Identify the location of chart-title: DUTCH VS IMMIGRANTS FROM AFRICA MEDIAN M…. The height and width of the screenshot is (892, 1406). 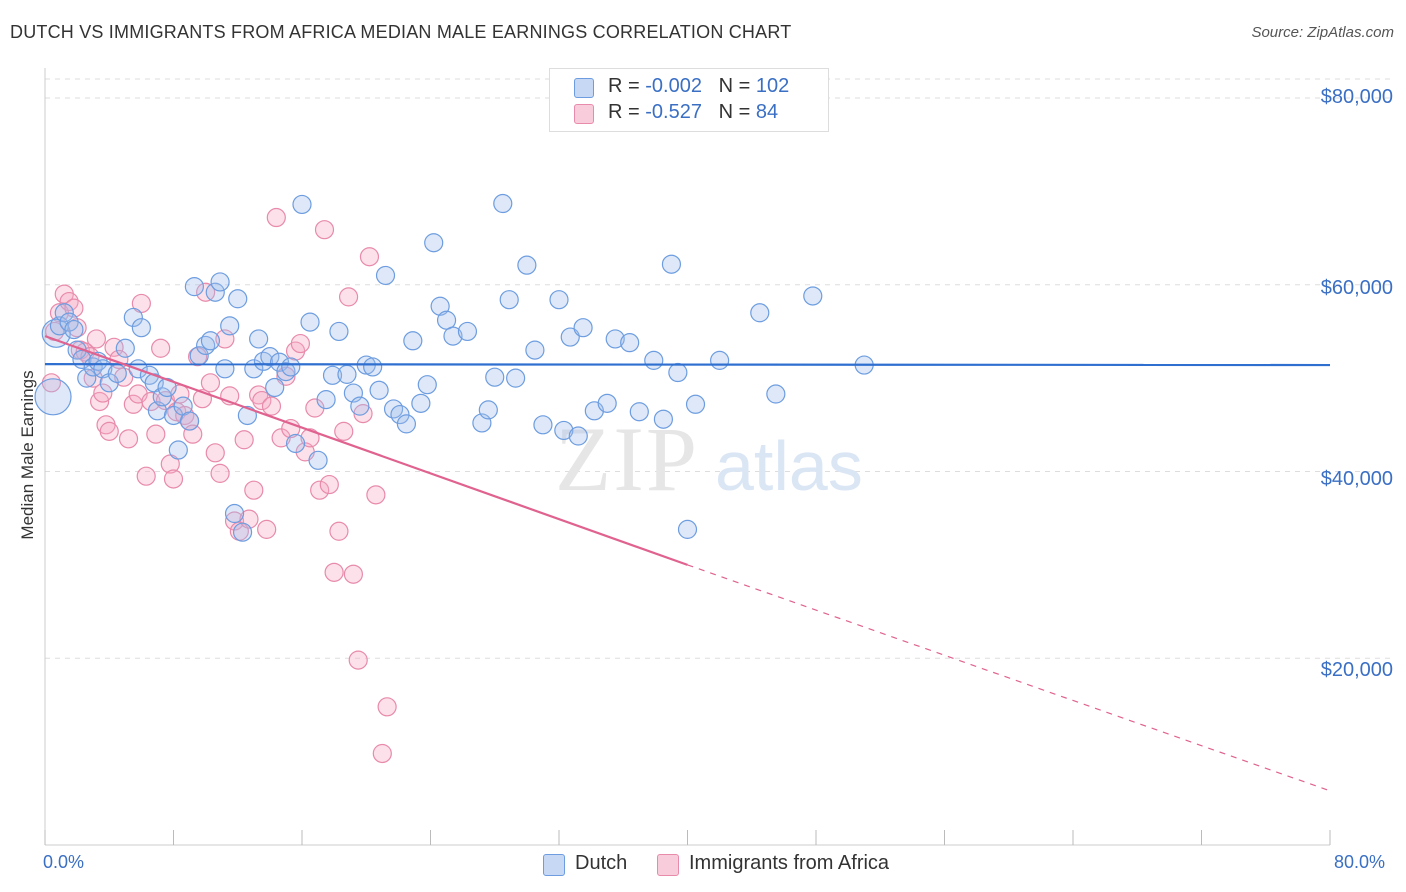
(401, 32).